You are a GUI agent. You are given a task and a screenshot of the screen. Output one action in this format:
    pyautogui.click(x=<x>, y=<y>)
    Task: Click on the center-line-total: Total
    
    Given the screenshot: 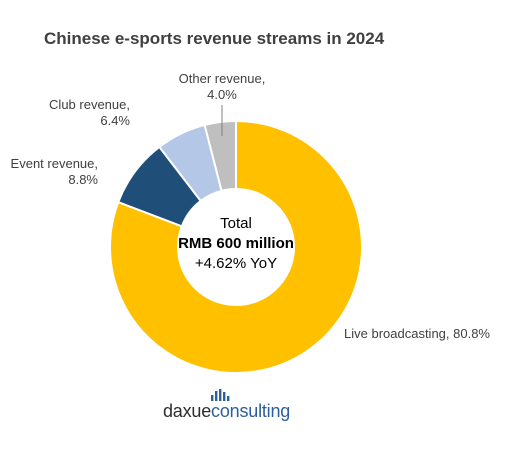 What is the action you would take?
    pyautogui.click(x=236, y=223)
    